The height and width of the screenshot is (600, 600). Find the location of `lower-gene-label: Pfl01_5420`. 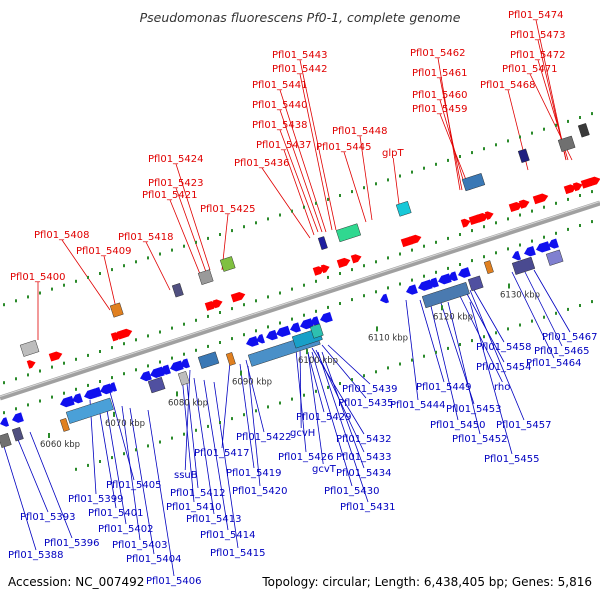

lower-gene-label: Pfl01_5420 is located at coordinates (260, 491).